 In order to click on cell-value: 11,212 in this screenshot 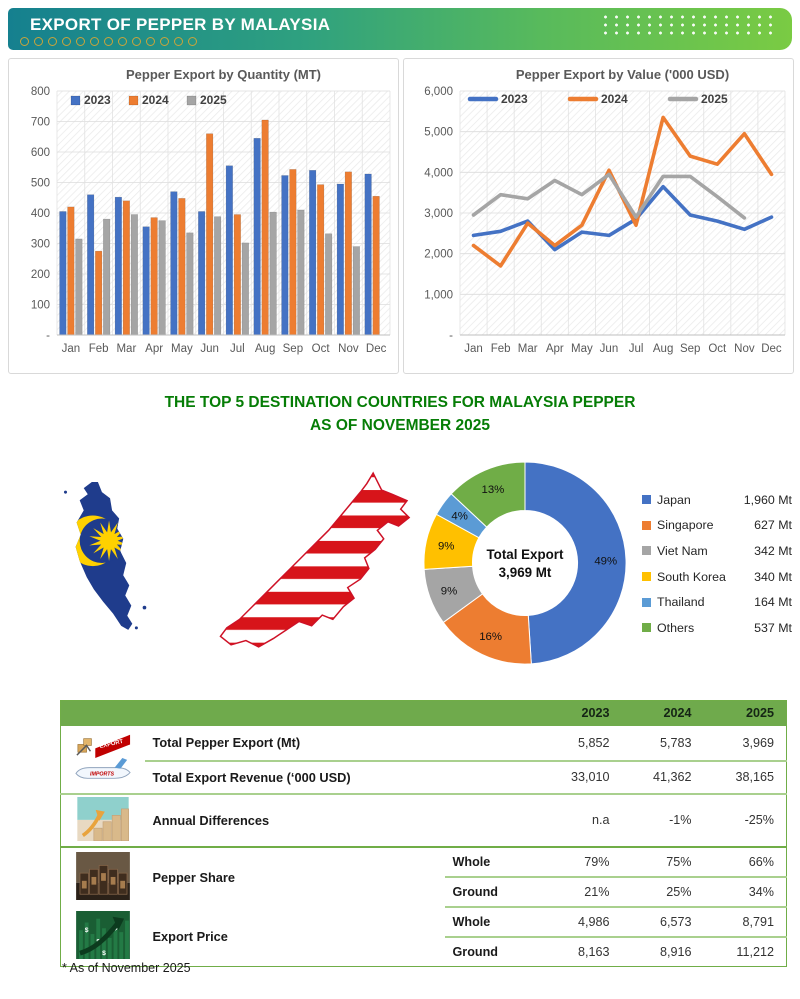, I will do `click(755, 951)`.